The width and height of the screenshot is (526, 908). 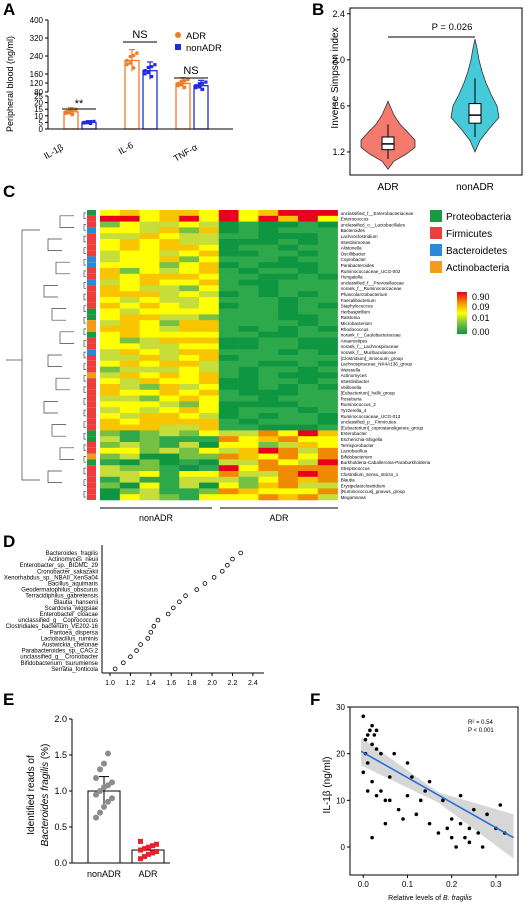 I want to click on panel-f-stat-r2: R² = 0.54, so click(x=481, y=723).